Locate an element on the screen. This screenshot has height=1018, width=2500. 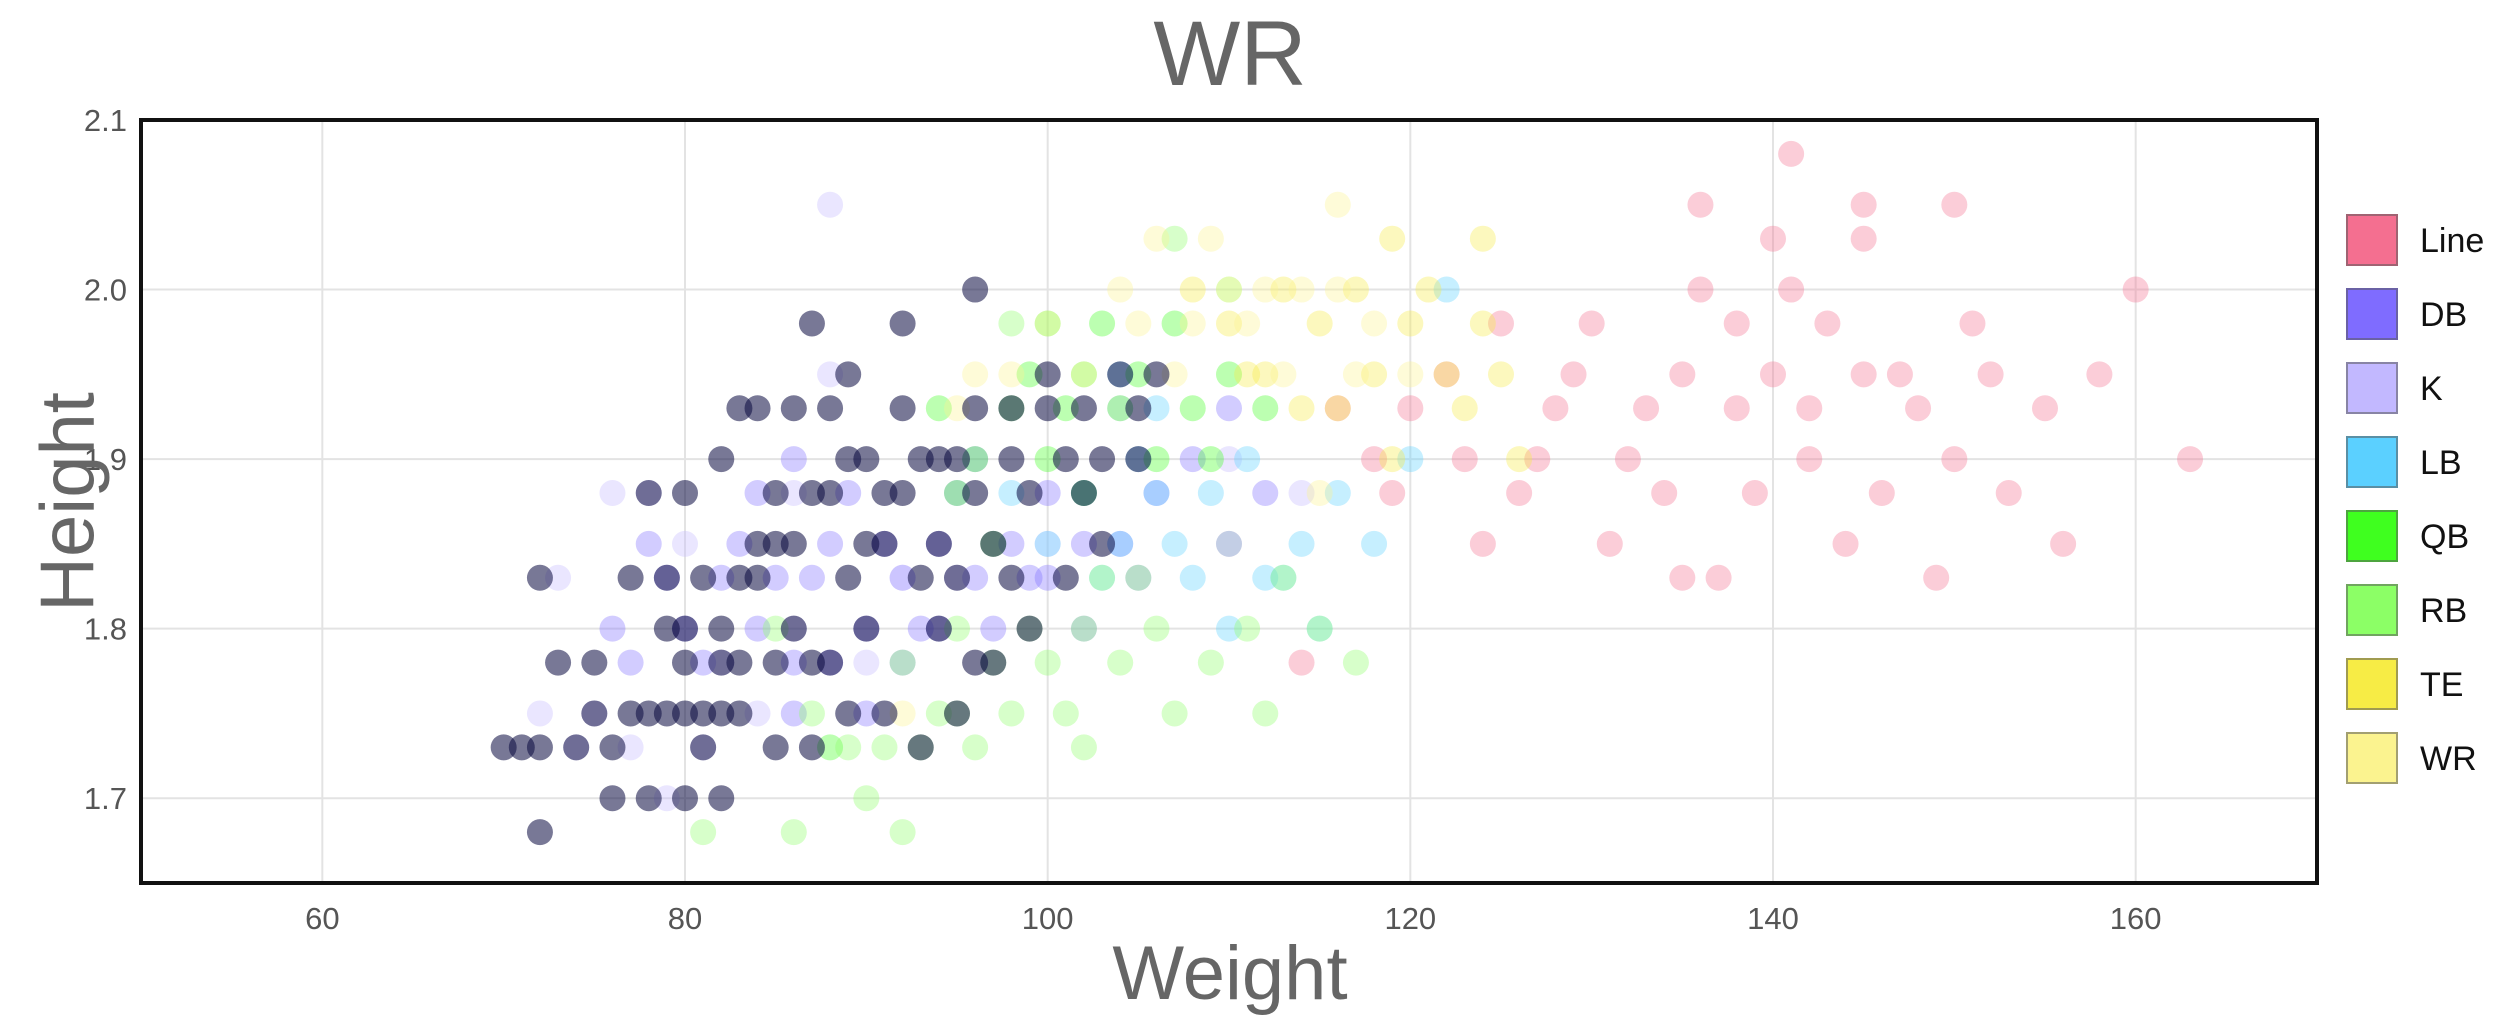
x-axis-label: Weight is located at coordinates (1230, 973).